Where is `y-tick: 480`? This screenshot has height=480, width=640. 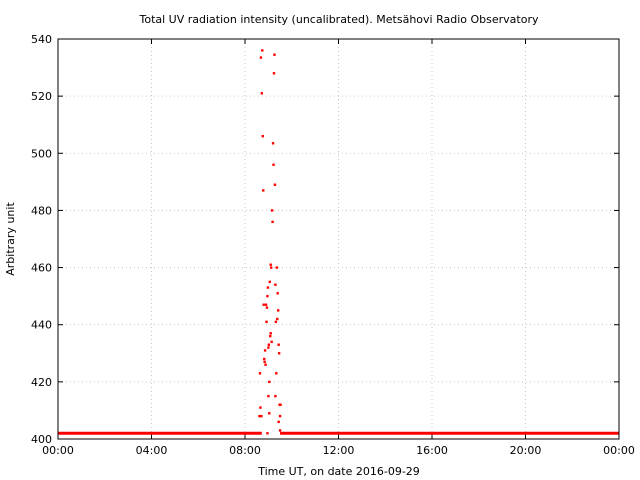
y-tick: 480 is located at coordinates (325, 210).